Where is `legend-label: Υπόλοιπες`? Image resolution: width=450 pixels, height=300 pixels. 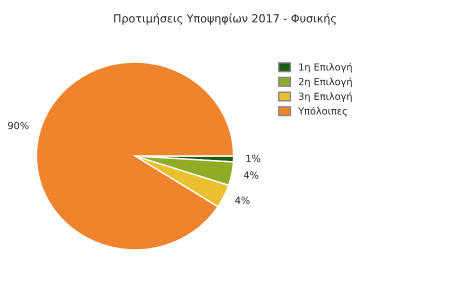 legend-label: Υπόλοιπες is located at coordinates (322, 111).